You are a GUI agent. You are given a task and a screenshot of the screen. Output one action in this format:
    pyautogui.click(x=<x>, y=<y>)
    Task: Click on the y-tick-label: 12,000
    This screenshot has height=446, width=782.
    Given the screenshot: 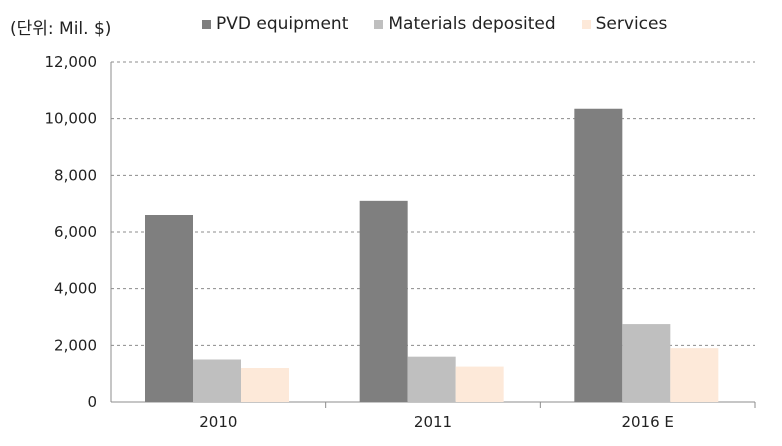 What is the action you would take?
    pyautogui.click(x=71, y=62)
    